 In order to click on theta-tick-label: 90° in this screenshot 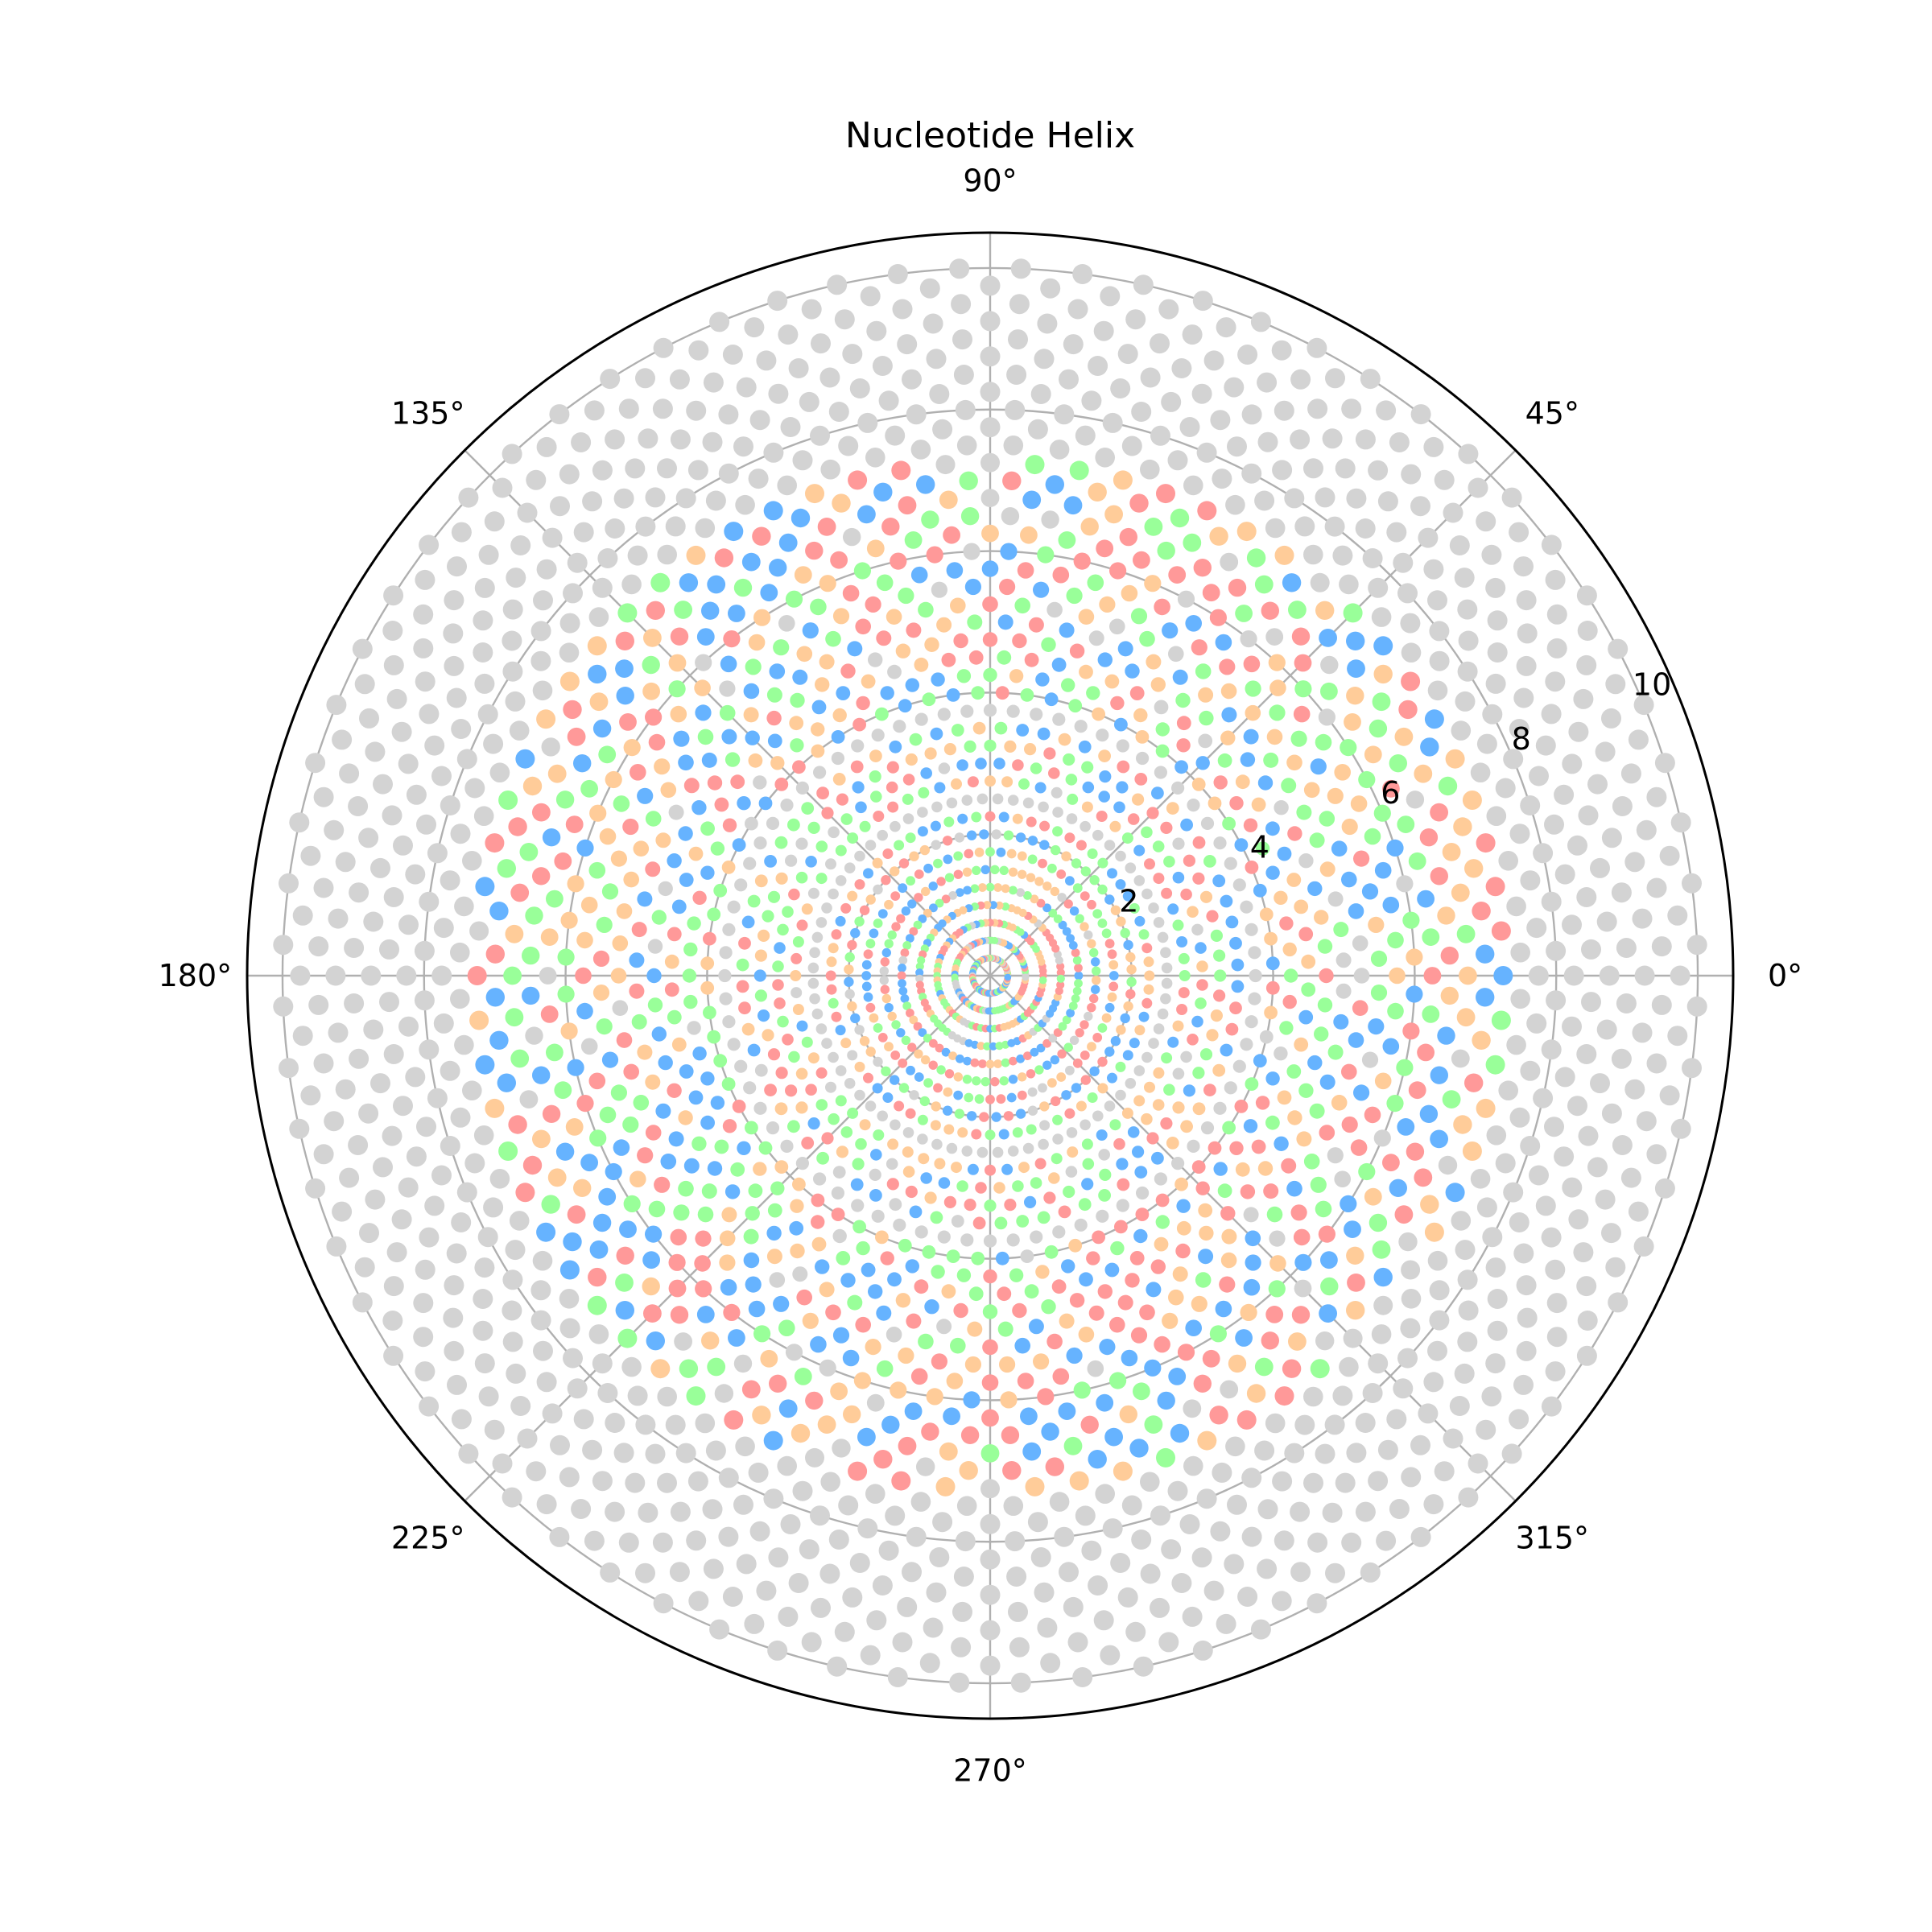, I will do `click(990, 180)`.